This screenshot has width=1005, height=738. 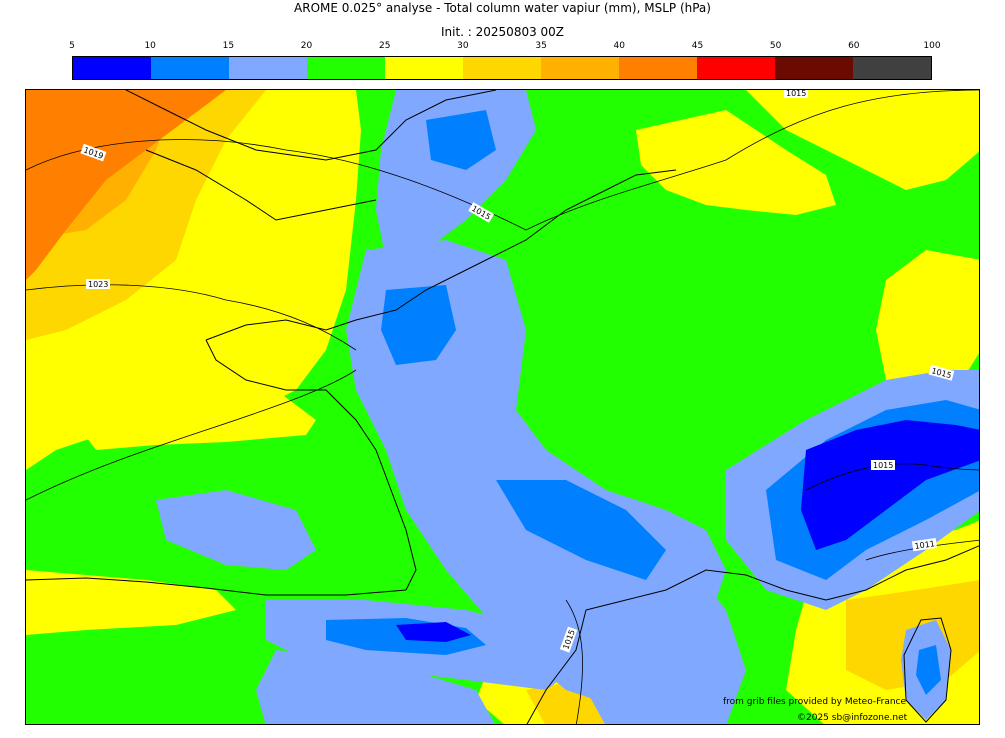 I want to click on alps-deepblue, so click(x=890, y=485).